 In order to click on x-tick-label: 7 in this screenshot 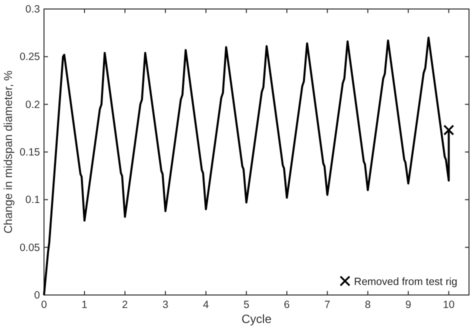, I will do `click(327, 305)`.